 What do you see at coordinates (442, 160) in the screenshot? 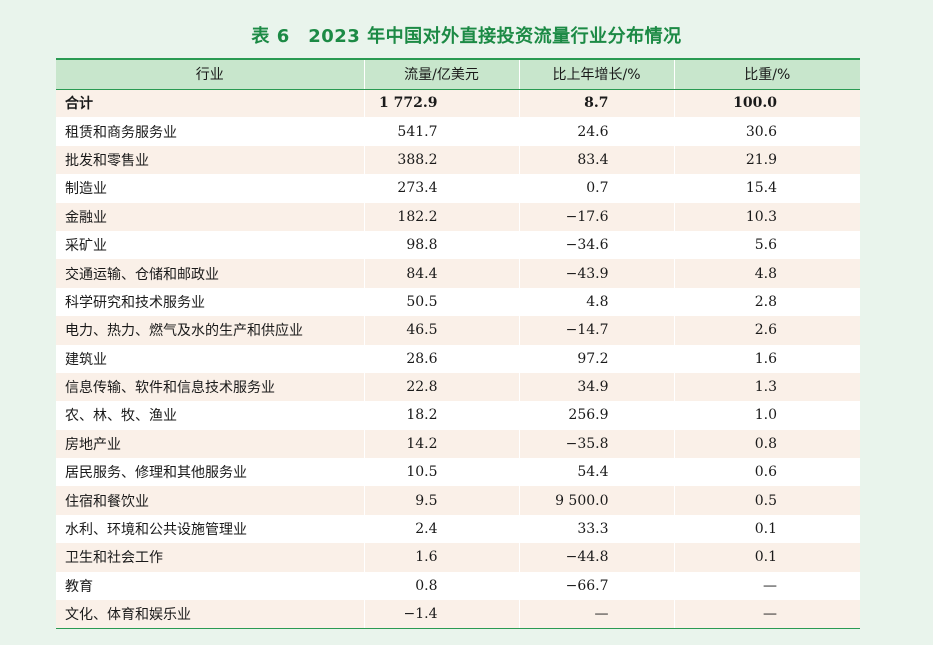
I see `flow-cell: 388.2` at bounding box center [442, 160].